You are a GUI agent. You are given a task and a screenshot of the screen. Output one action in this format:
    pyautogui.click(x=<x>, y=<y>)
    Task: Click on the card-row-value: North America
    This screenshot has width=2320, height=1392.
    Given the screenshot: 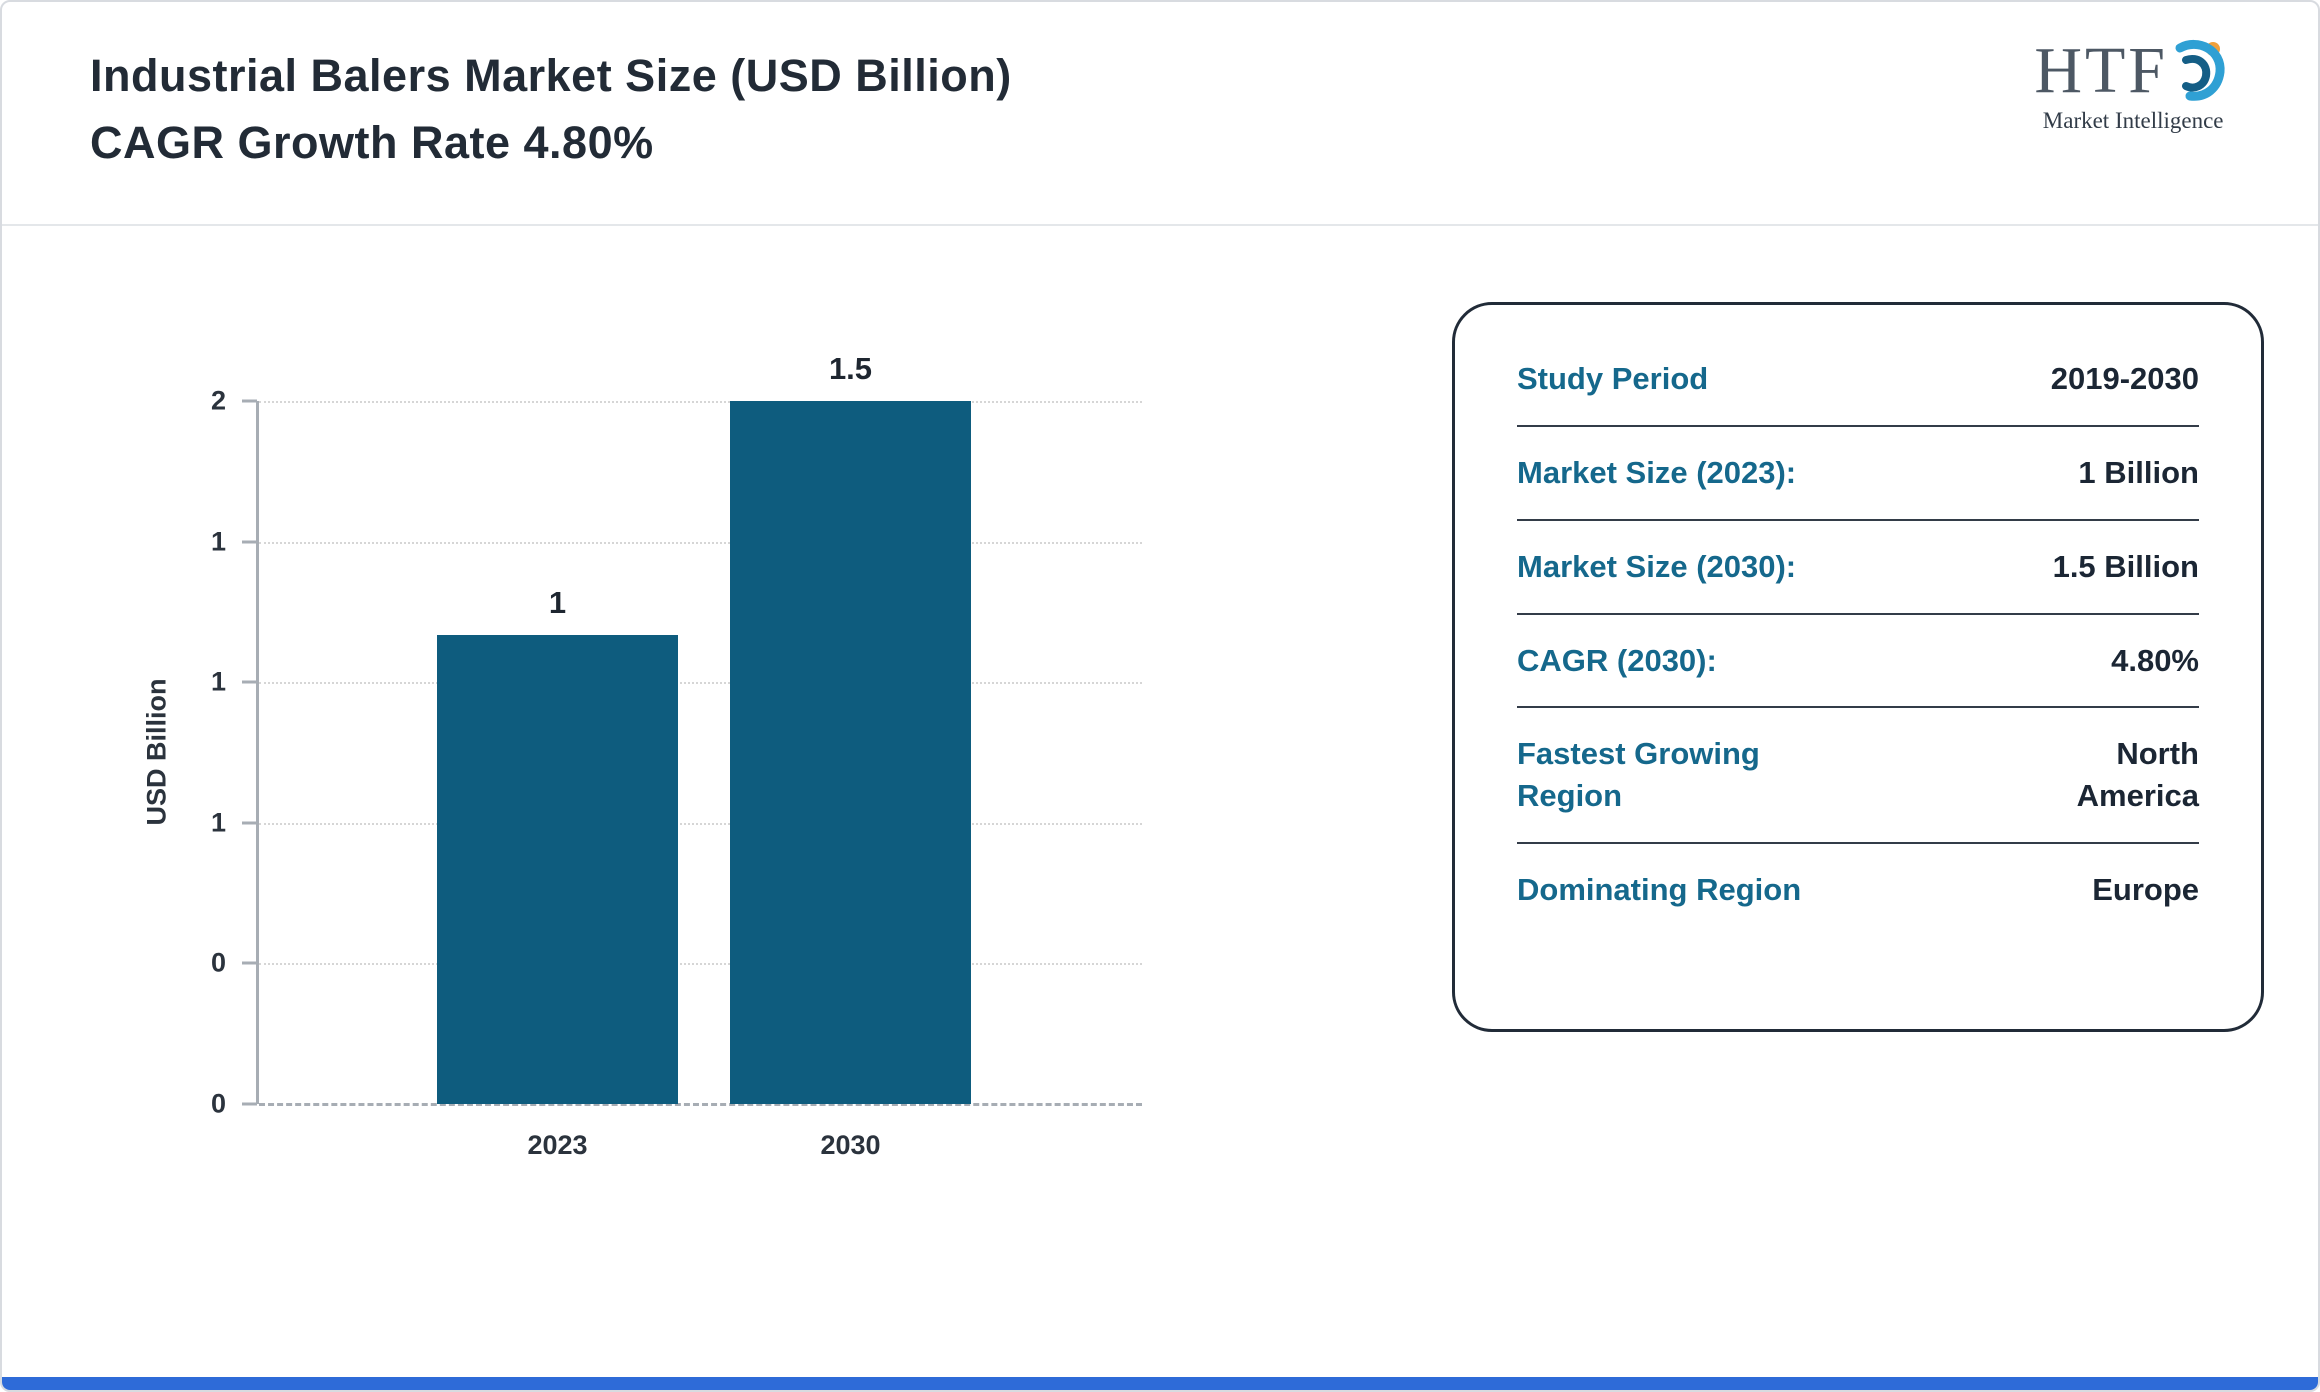 What is the action you would take?
    pyautogui.click(x=2137, y=775)
    